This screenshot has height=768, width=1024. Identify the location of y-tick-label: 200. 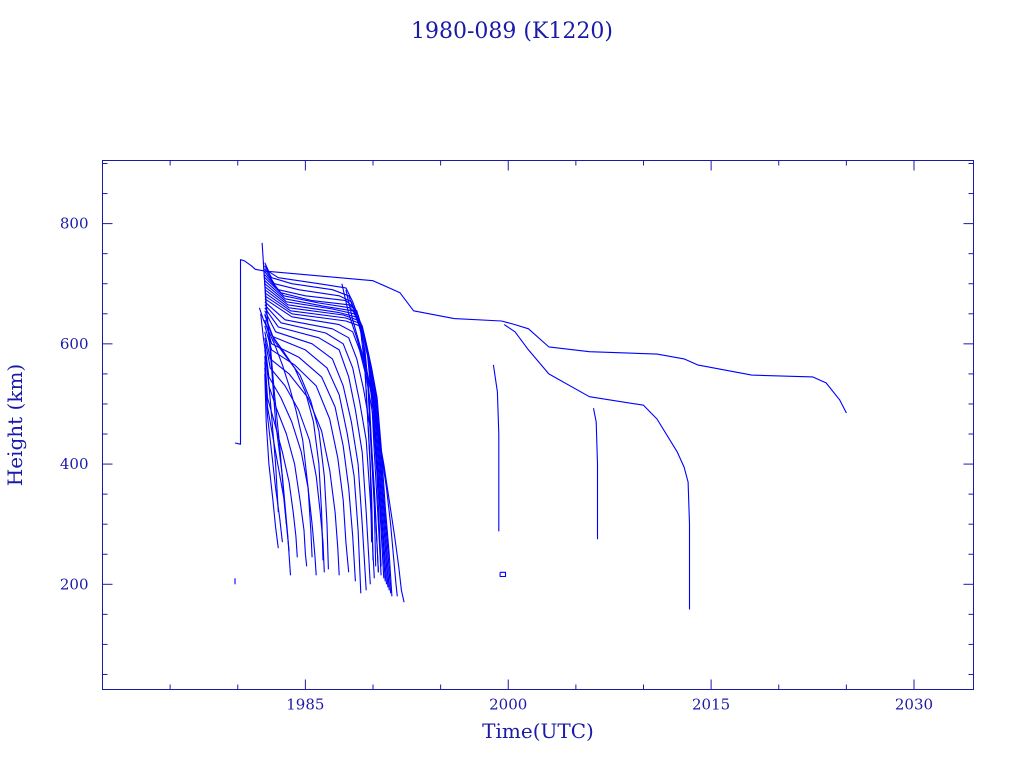
(74, 584).